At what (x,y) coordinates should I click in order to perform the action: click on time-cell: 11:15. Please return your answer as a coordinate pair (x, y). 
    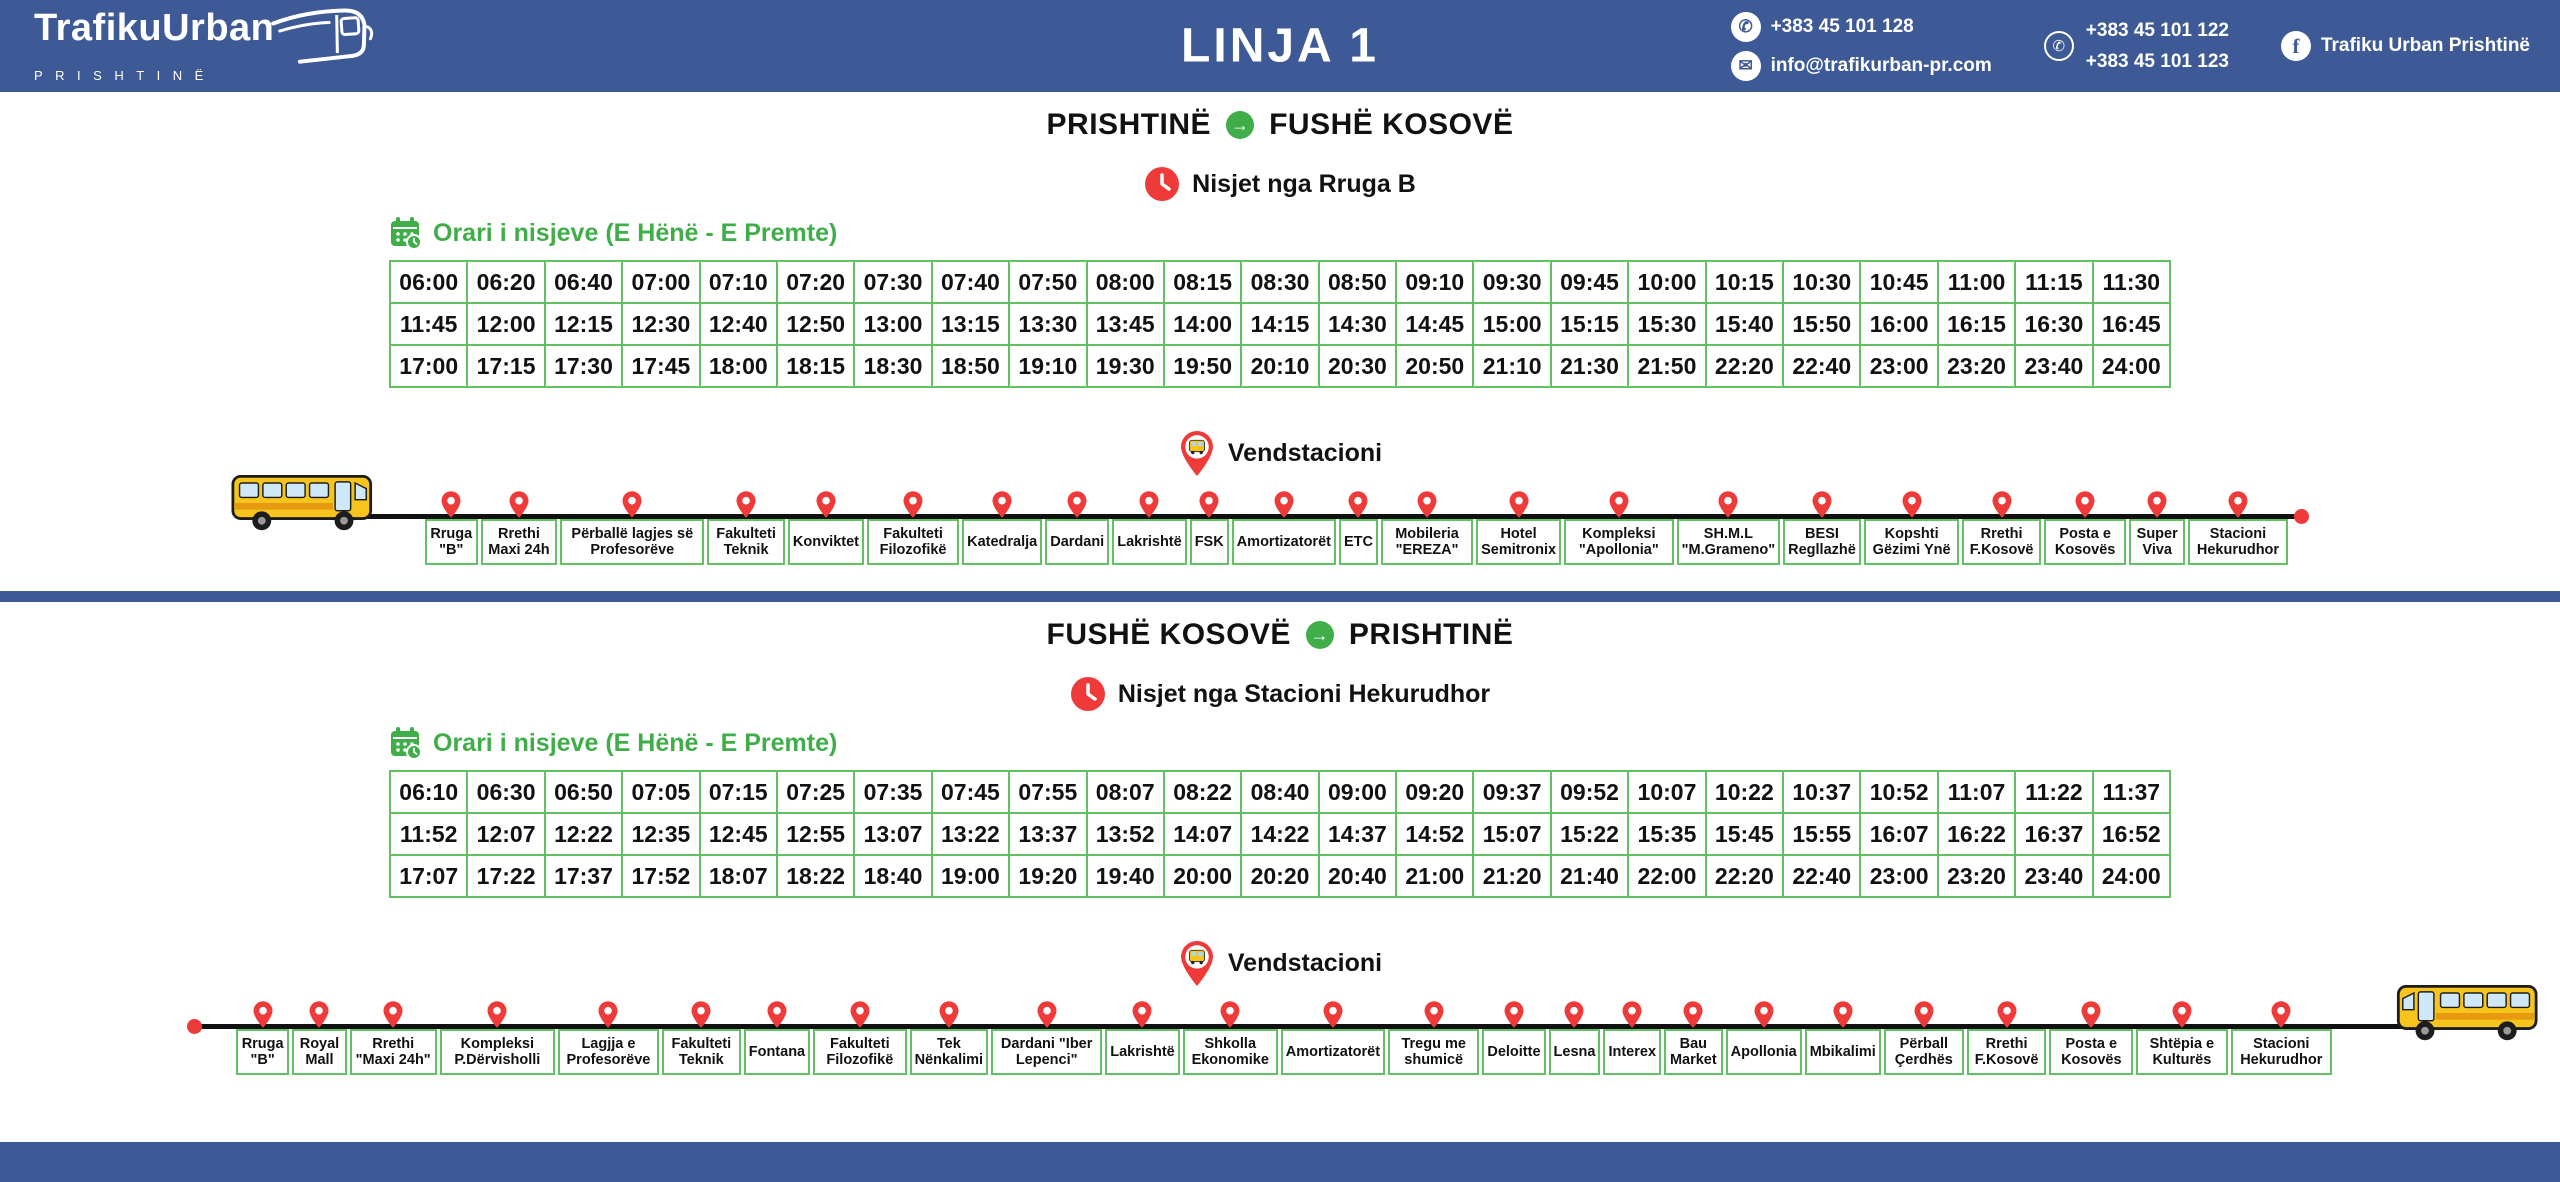
    Looking at the image, I should click on (2054, 282).